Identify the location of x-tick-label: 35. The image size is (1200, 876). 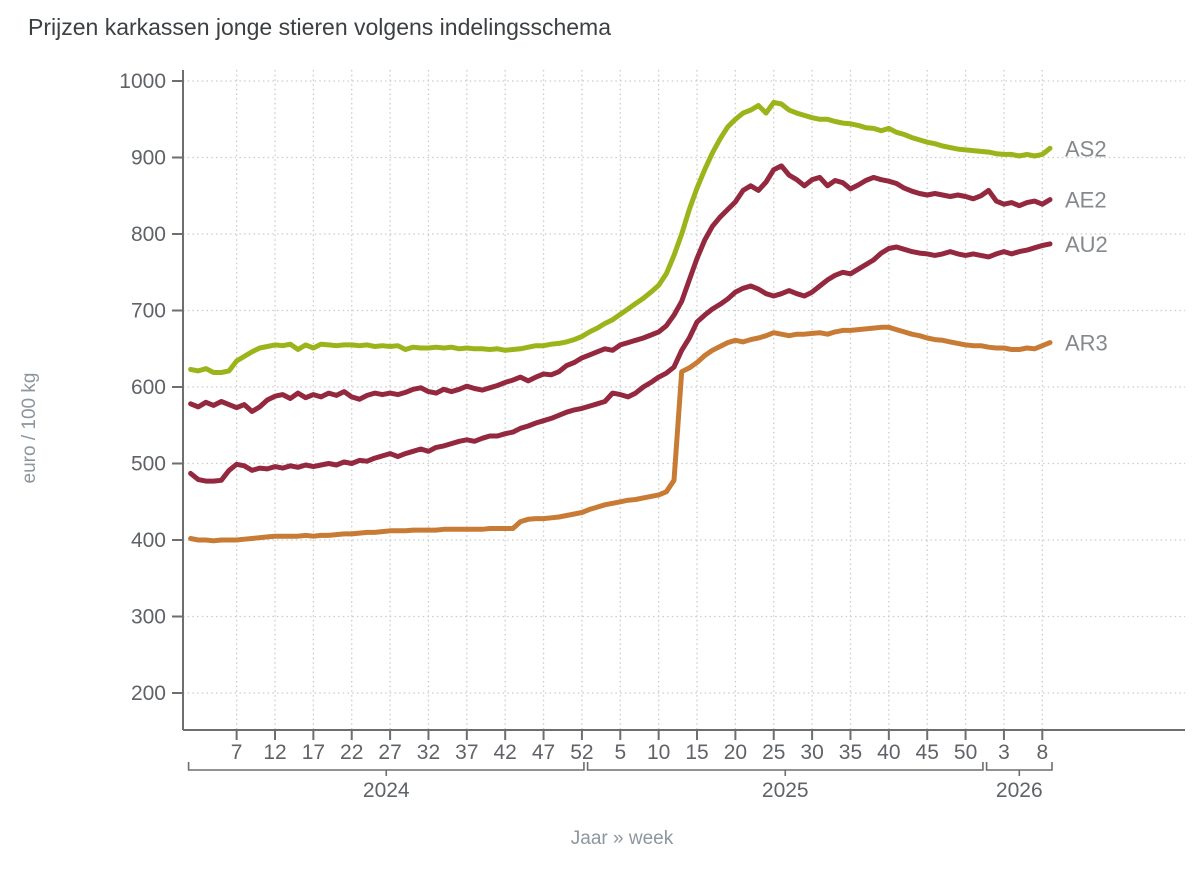
(850, 752).